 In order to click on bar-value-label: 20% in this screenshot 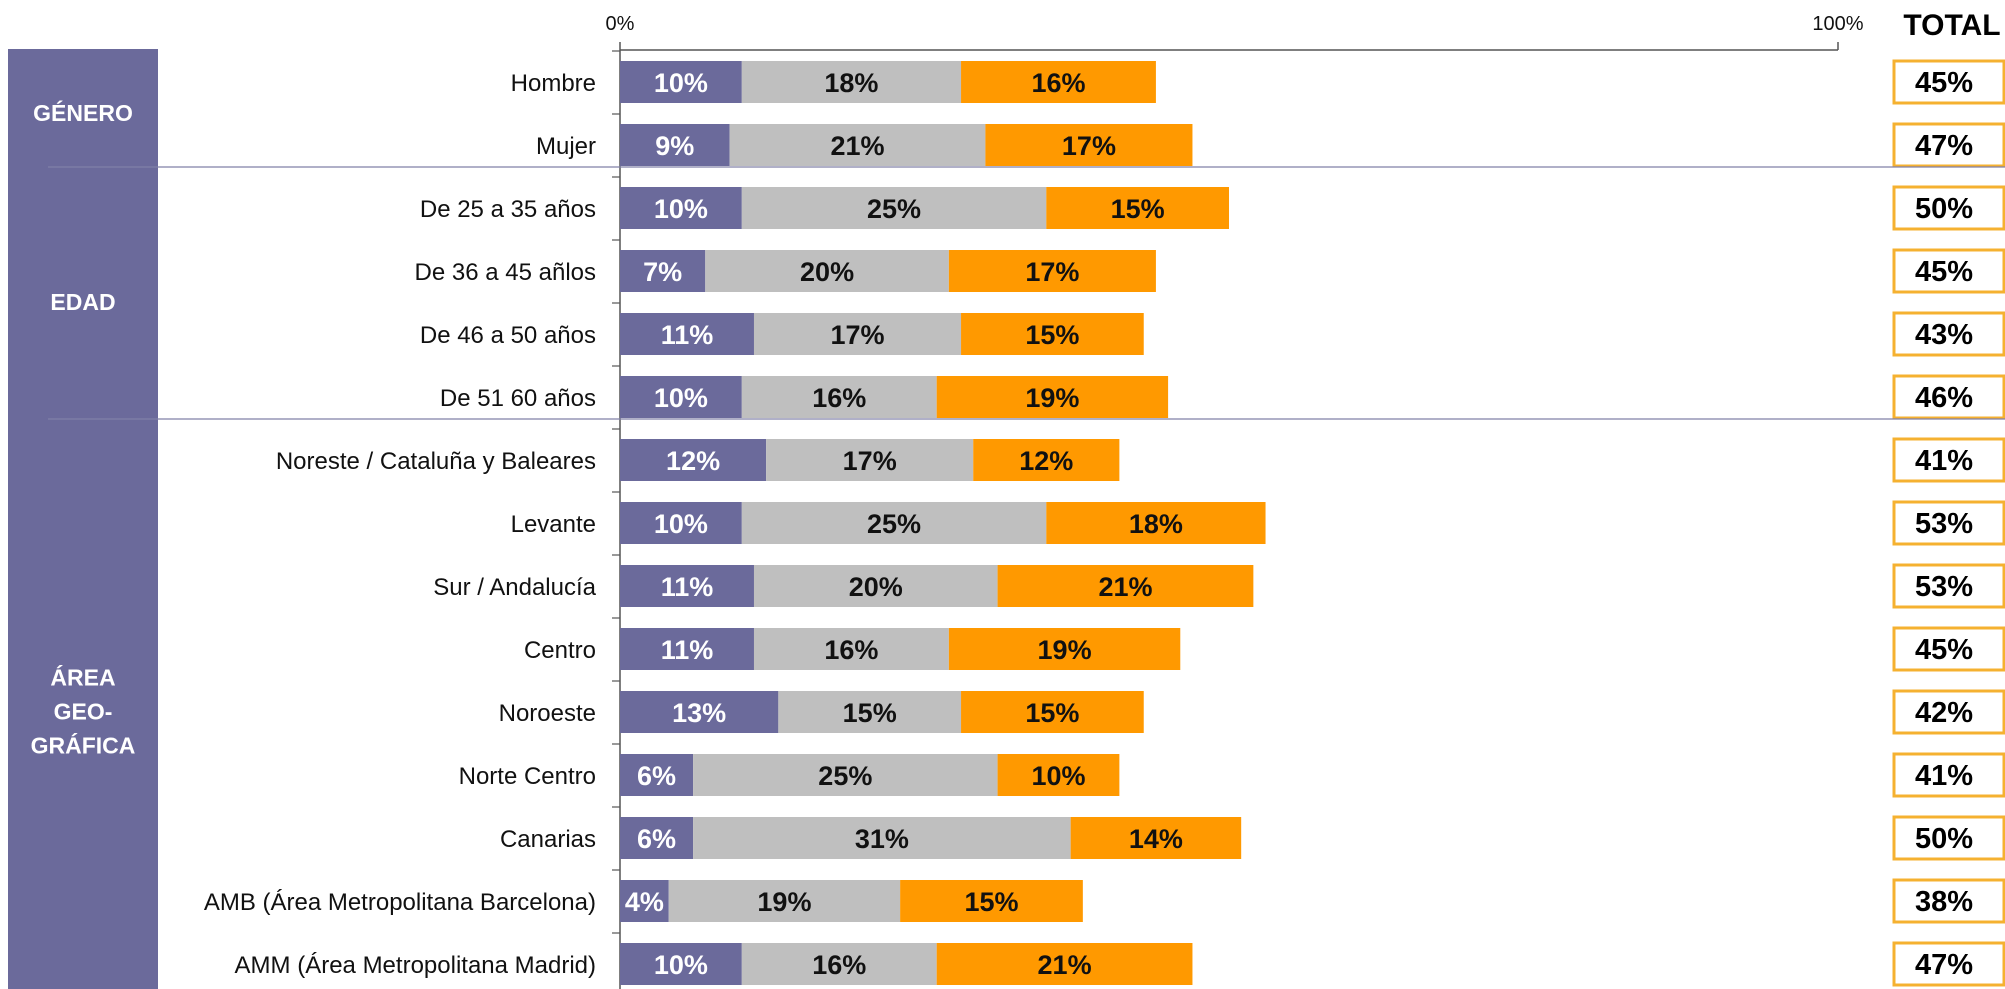, I will do `click(827, 272)`.